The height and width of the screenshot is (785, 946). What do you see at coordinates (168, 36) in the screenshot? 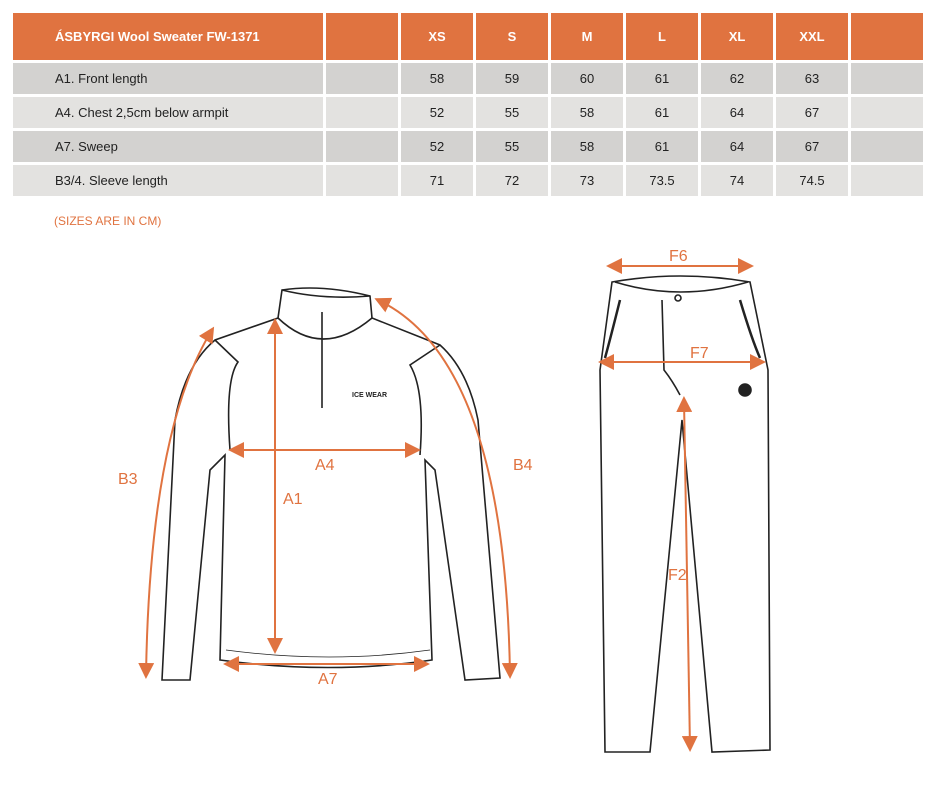
I see `table-title: ÁSBYRGI Wool Sweater FW-1371` at bounding box center [168, 36].